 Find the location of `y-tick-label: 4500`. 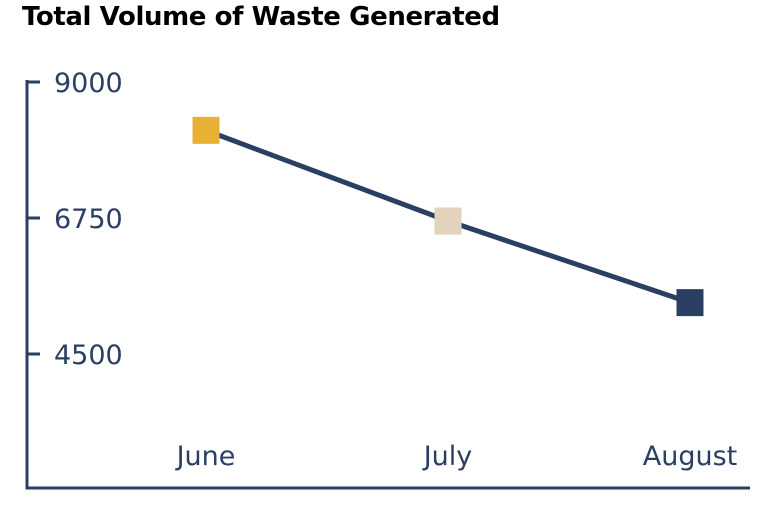

y-tick-label: 4500 is located at coordinates (88, 355).